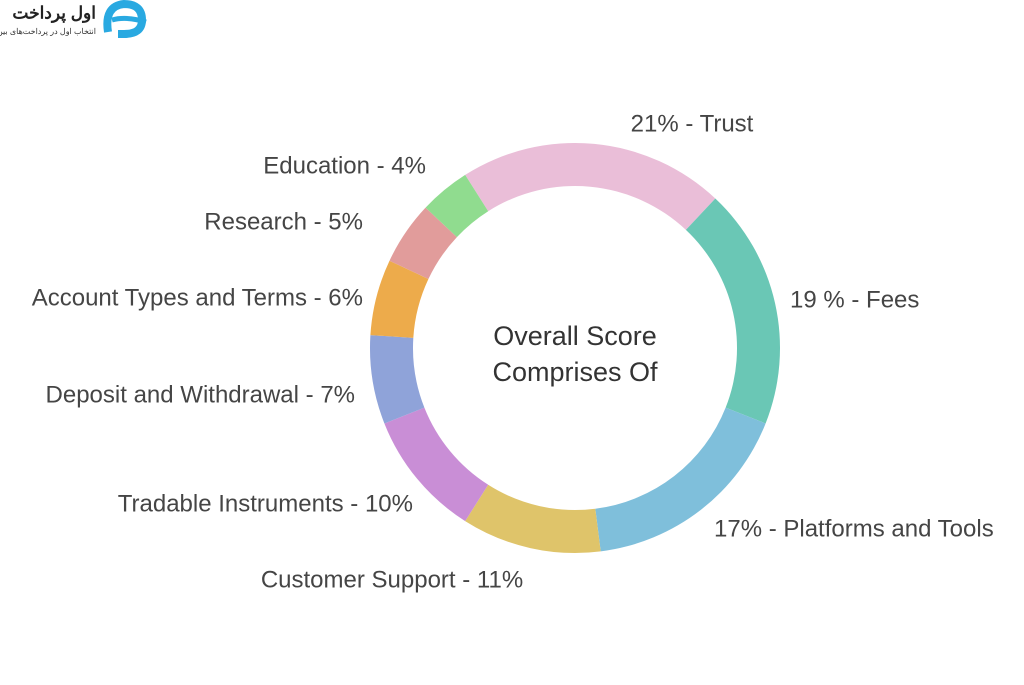 Image resolution: width=1024 pixels, height=685 pixels. I want to click on slice-label: Research - 5%, so click(283, 221).